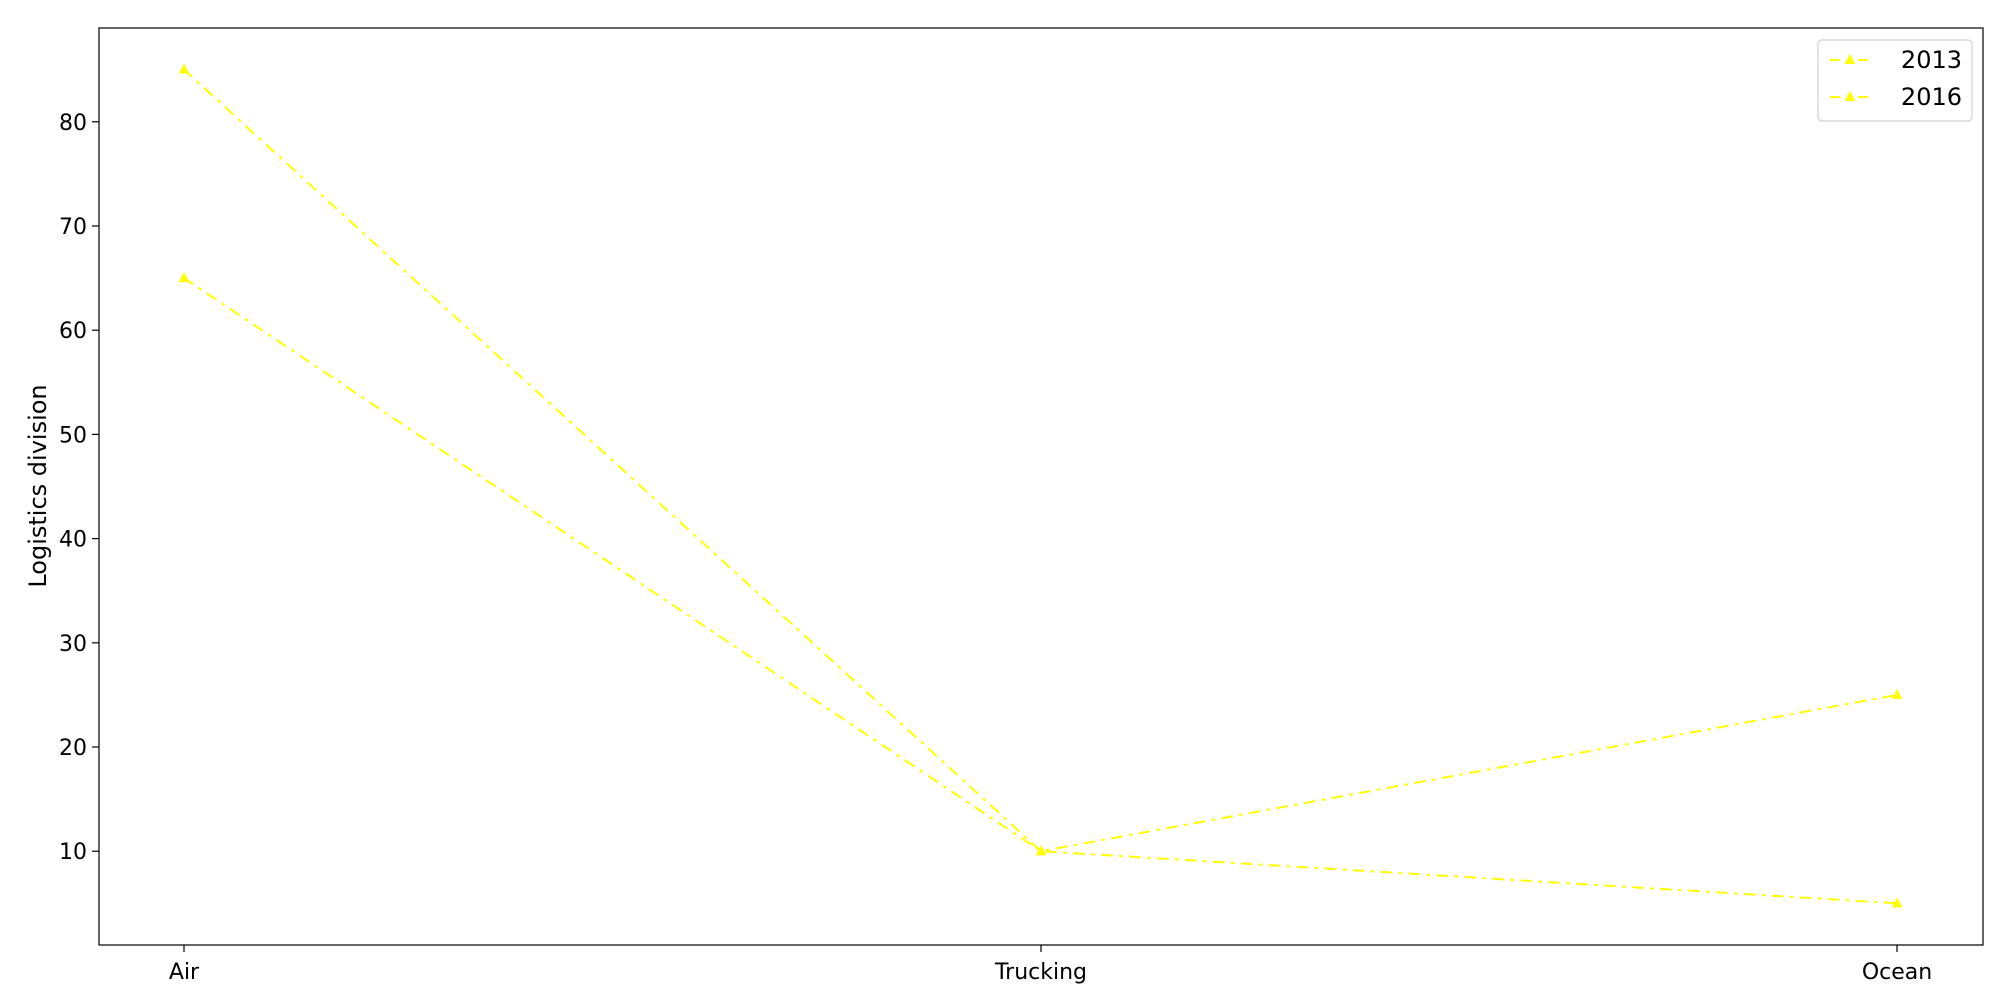  I want to click on legend-box, so click(1895, 80).